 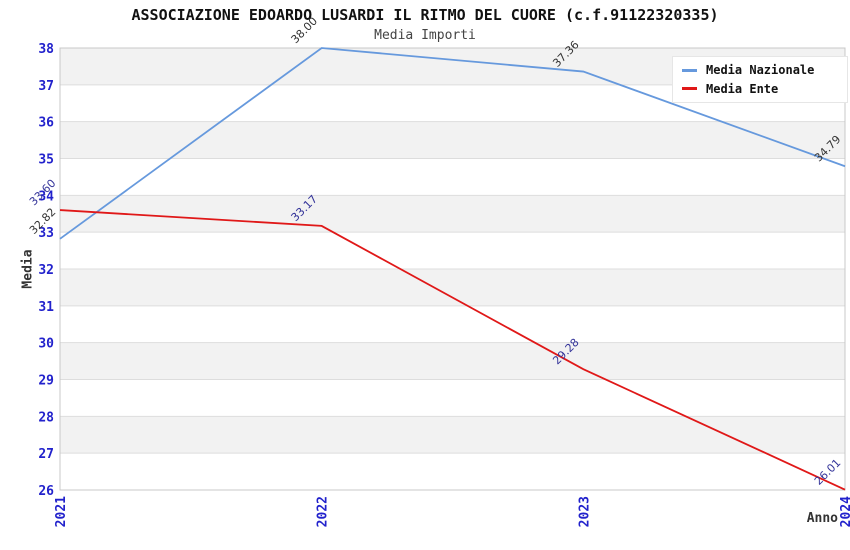 What do you see at coordinates (46, 49) in the screenshot?
I see `y-tick-label: 38` at bounding box center [46, 49].